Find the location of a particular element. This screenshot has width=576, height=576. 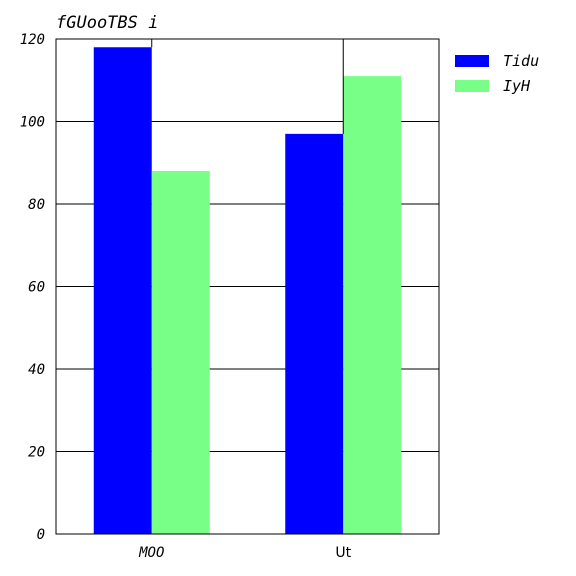

y-axis-ticks: 0 20 40 60 80 100 120 is located at coordinates (32, 287).